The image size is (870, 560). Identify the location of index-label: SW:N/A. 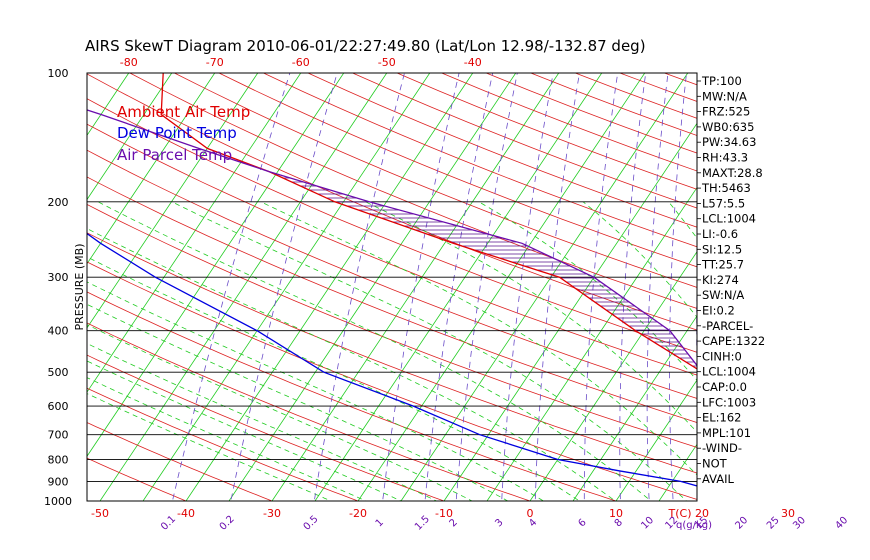
(723, 295).